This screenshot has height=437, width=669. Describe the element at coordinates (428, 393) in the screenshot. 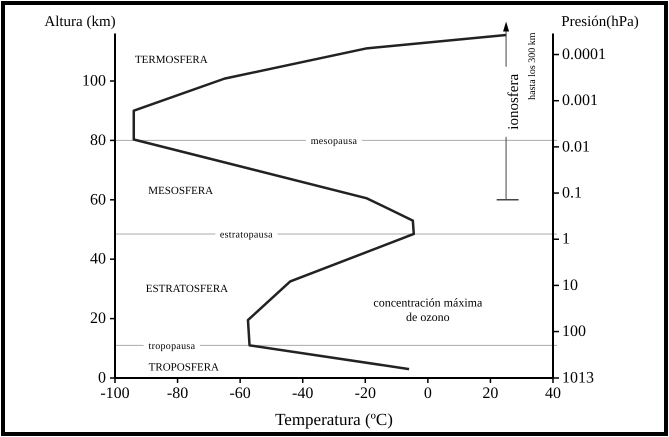

I see `x-tick-label: 0` at that location.